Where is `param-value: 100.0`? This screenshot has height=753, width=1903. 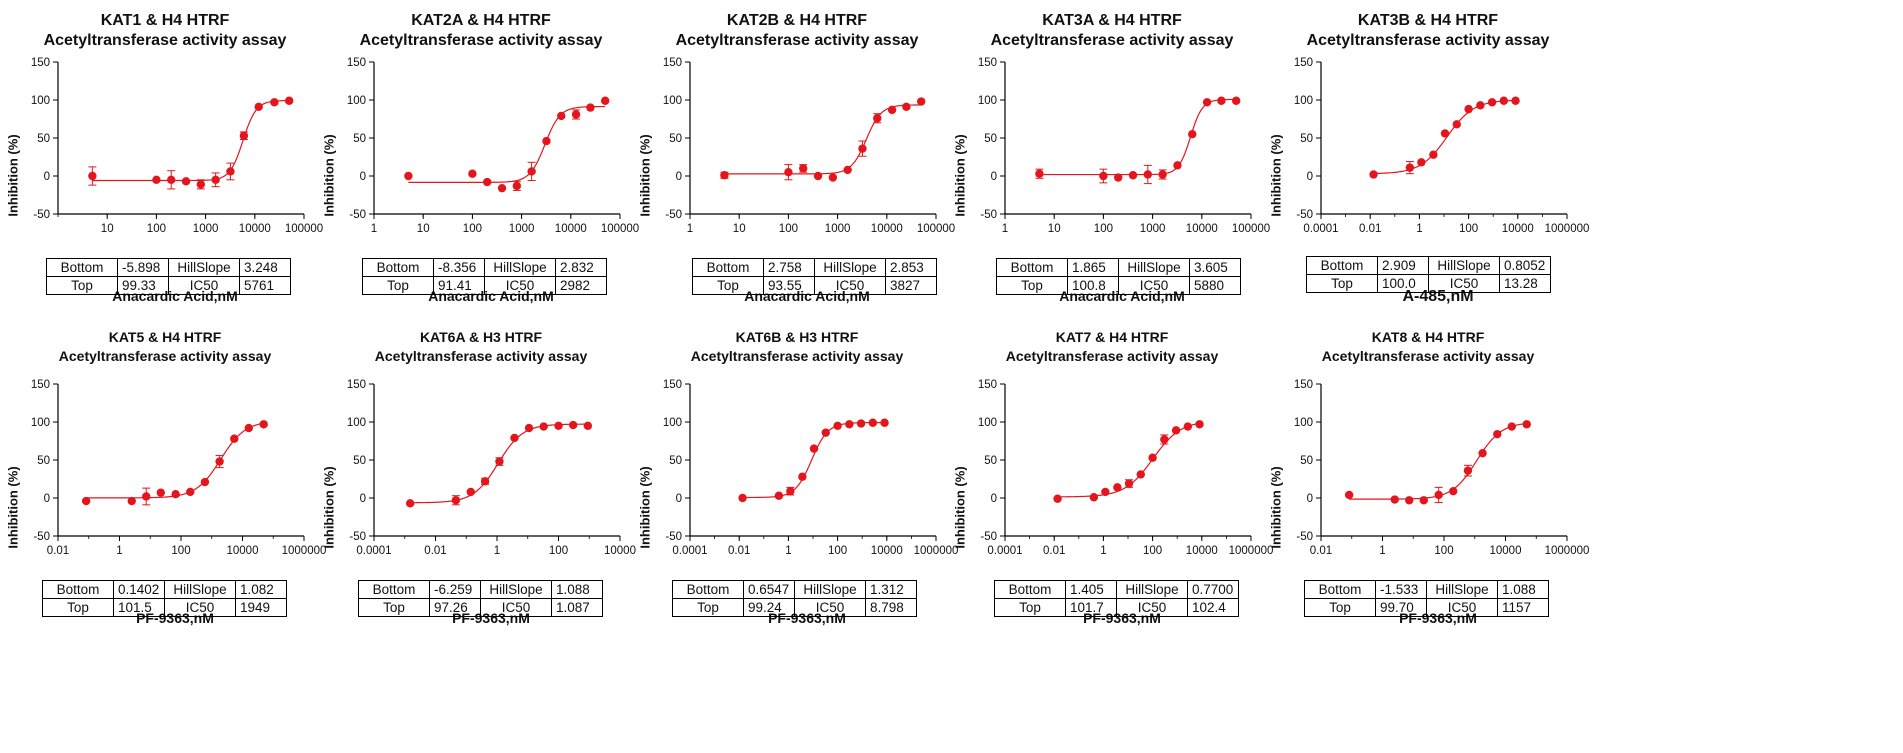
param-value: 100.0 is located at coordinates (1403, 283).